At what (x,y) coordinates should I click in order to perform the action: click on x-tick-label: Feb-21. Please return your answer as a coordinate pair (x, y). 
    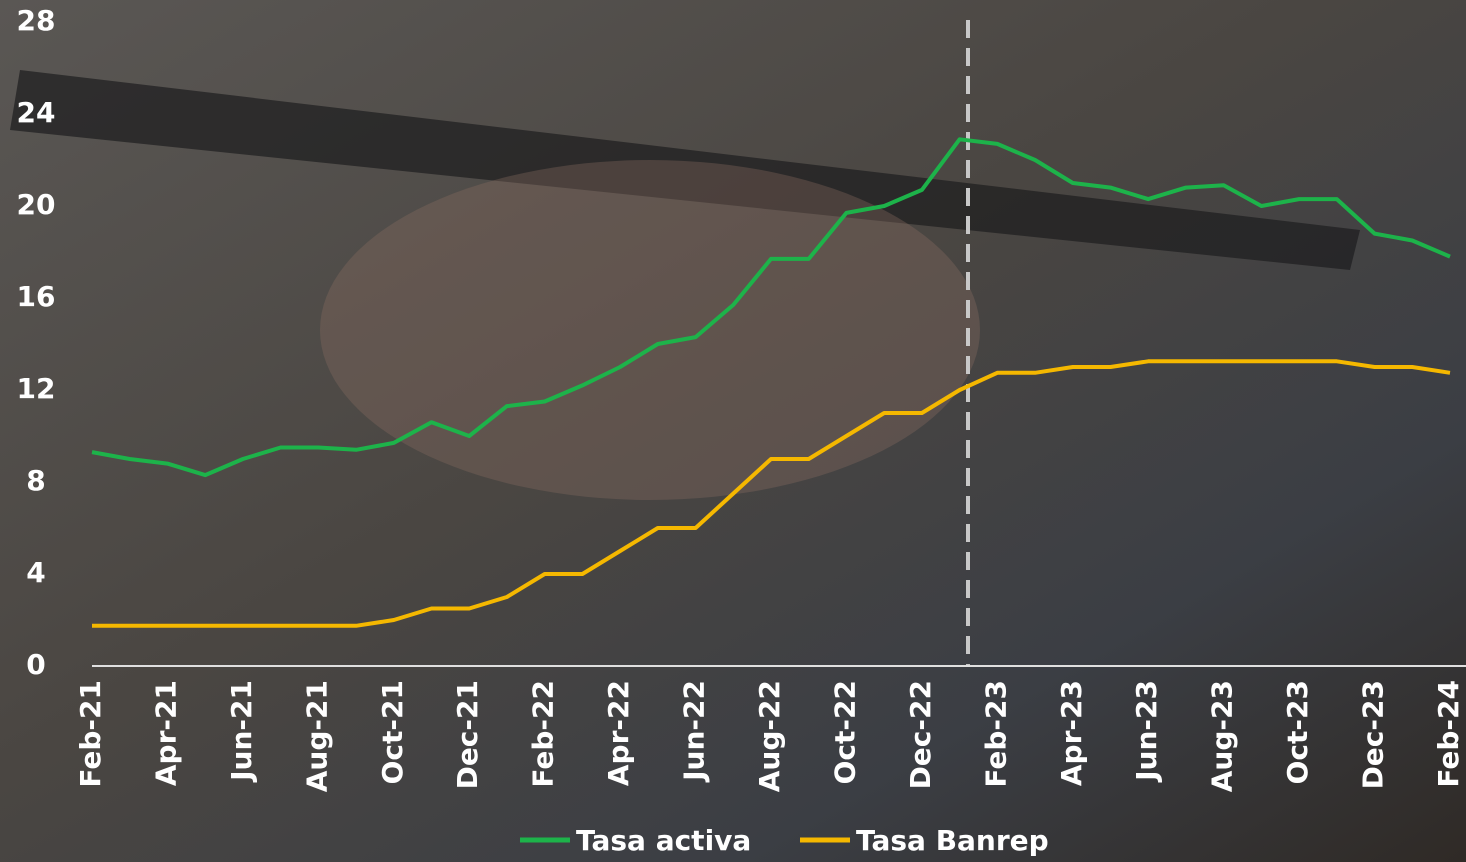
    Looking at the image, I should click on (90, 734).